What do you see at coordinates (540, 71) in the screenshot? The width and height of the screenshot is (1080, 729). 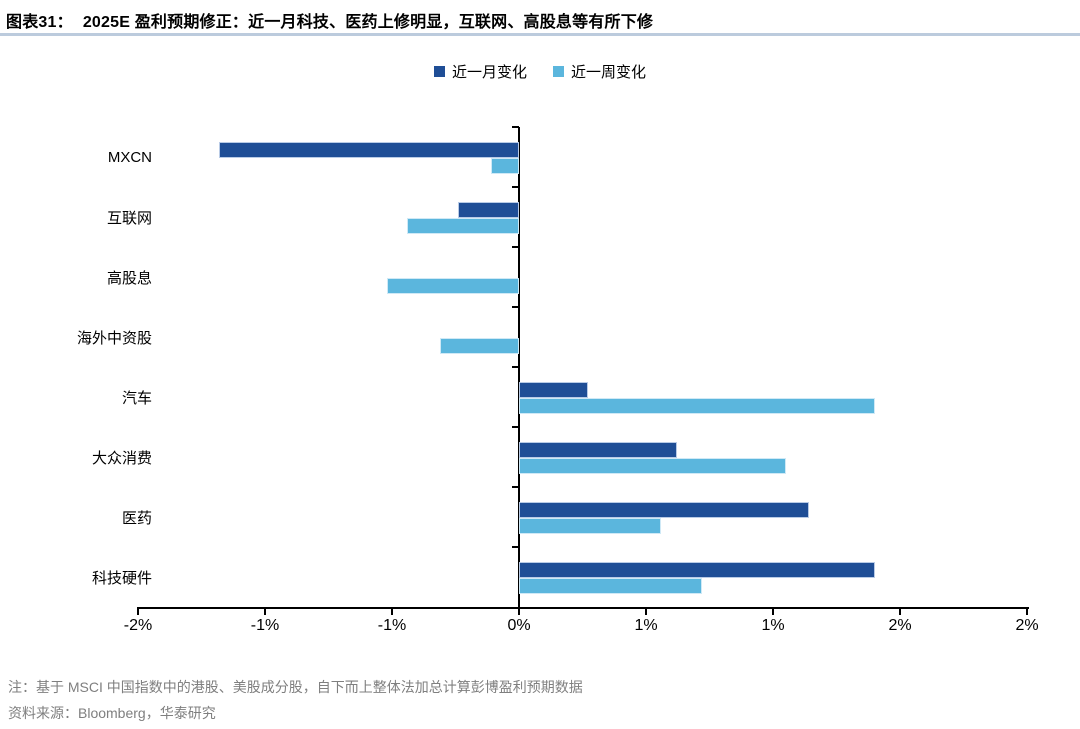 I see `chart-legend: 近一月变化 近一周变化` at bounding box center [540, 71].